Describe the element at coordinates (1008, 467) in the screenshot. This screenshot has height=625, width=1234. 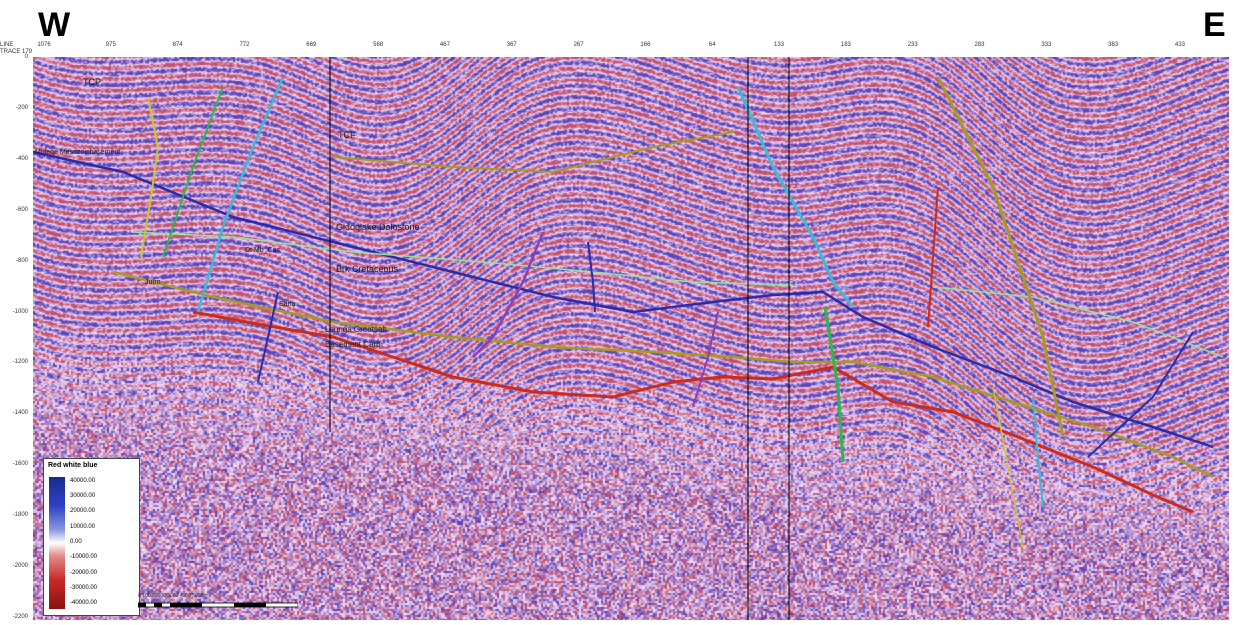
I see `fault-yellow-east` at that location.